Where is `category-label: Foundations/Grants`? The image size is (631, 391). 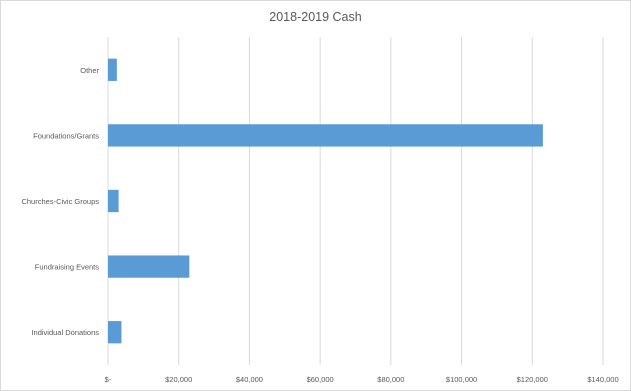 category-label: Foundations/Grants is located at coordinates (66, 135).